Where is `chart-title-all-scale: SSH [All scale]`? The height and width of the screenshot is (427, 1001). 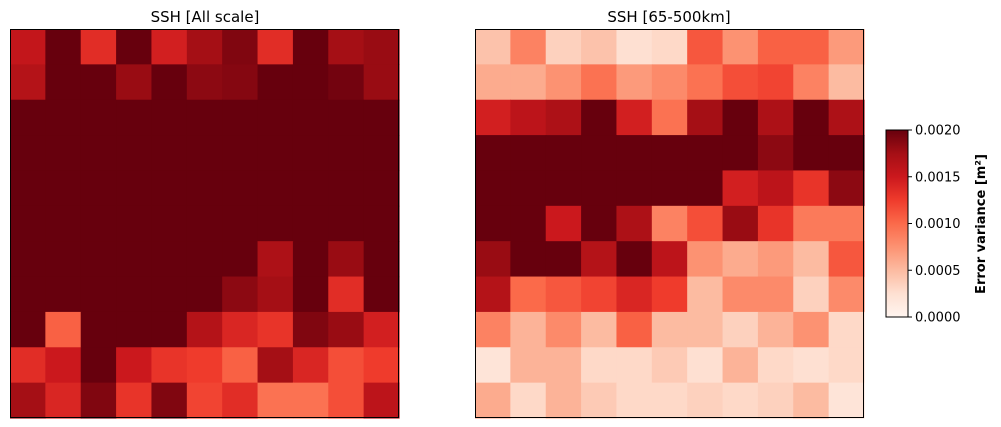
chart-title-all-scale: SSH [All scale] is located at coordinates (205, 17).